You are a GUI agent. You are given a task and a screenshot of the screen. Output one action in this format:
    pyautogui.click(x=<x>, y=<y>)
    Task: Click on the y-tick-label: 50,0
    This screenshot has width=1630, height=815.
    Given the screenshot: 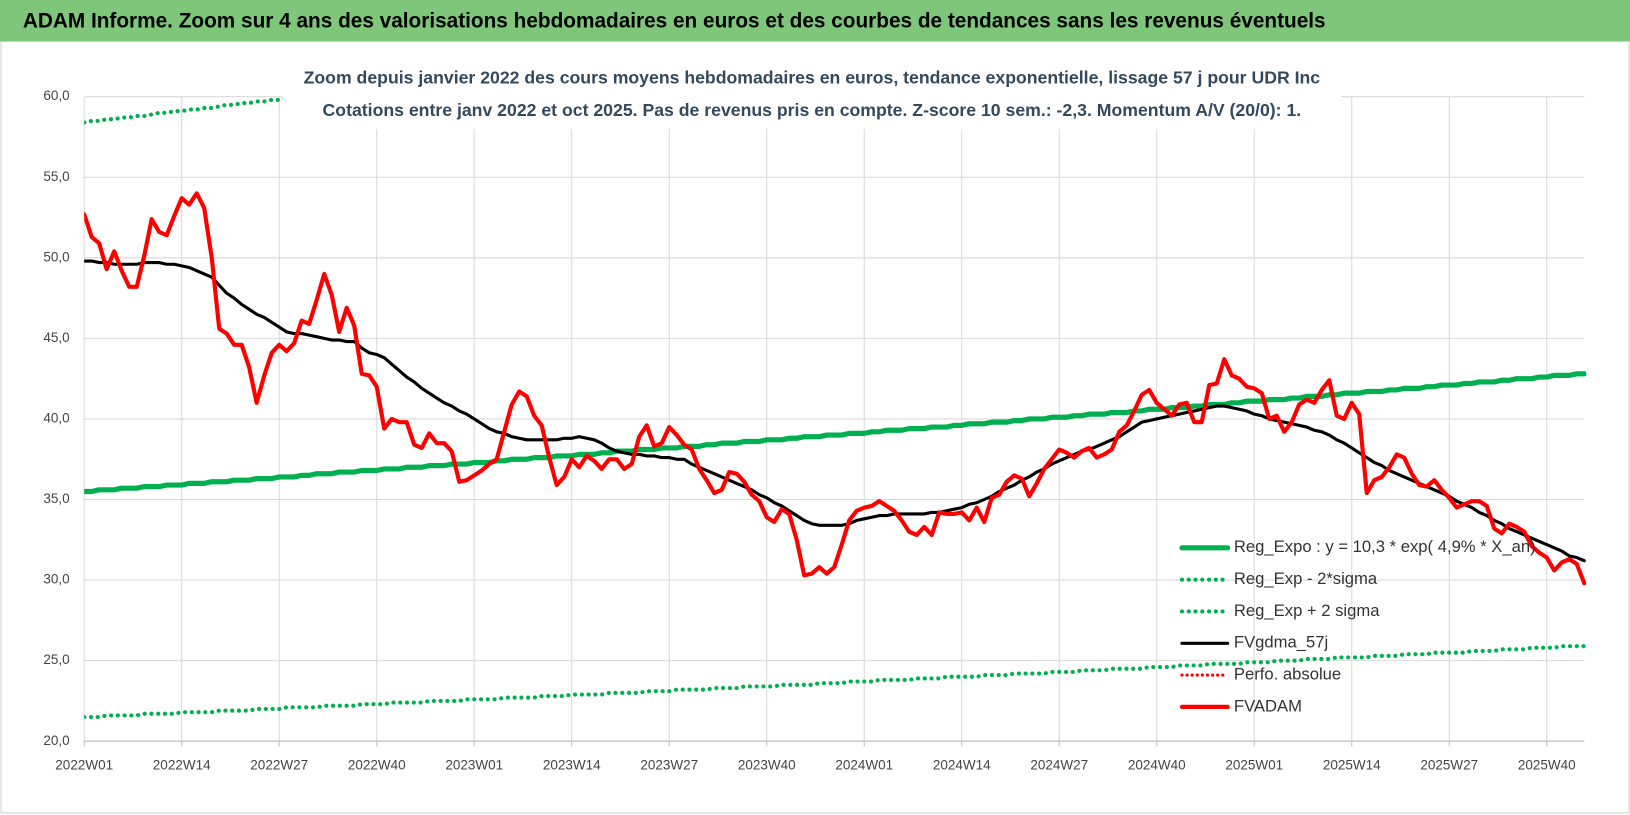 What is the action you would take?
    pyautogui.click(x=56, y=256)
    